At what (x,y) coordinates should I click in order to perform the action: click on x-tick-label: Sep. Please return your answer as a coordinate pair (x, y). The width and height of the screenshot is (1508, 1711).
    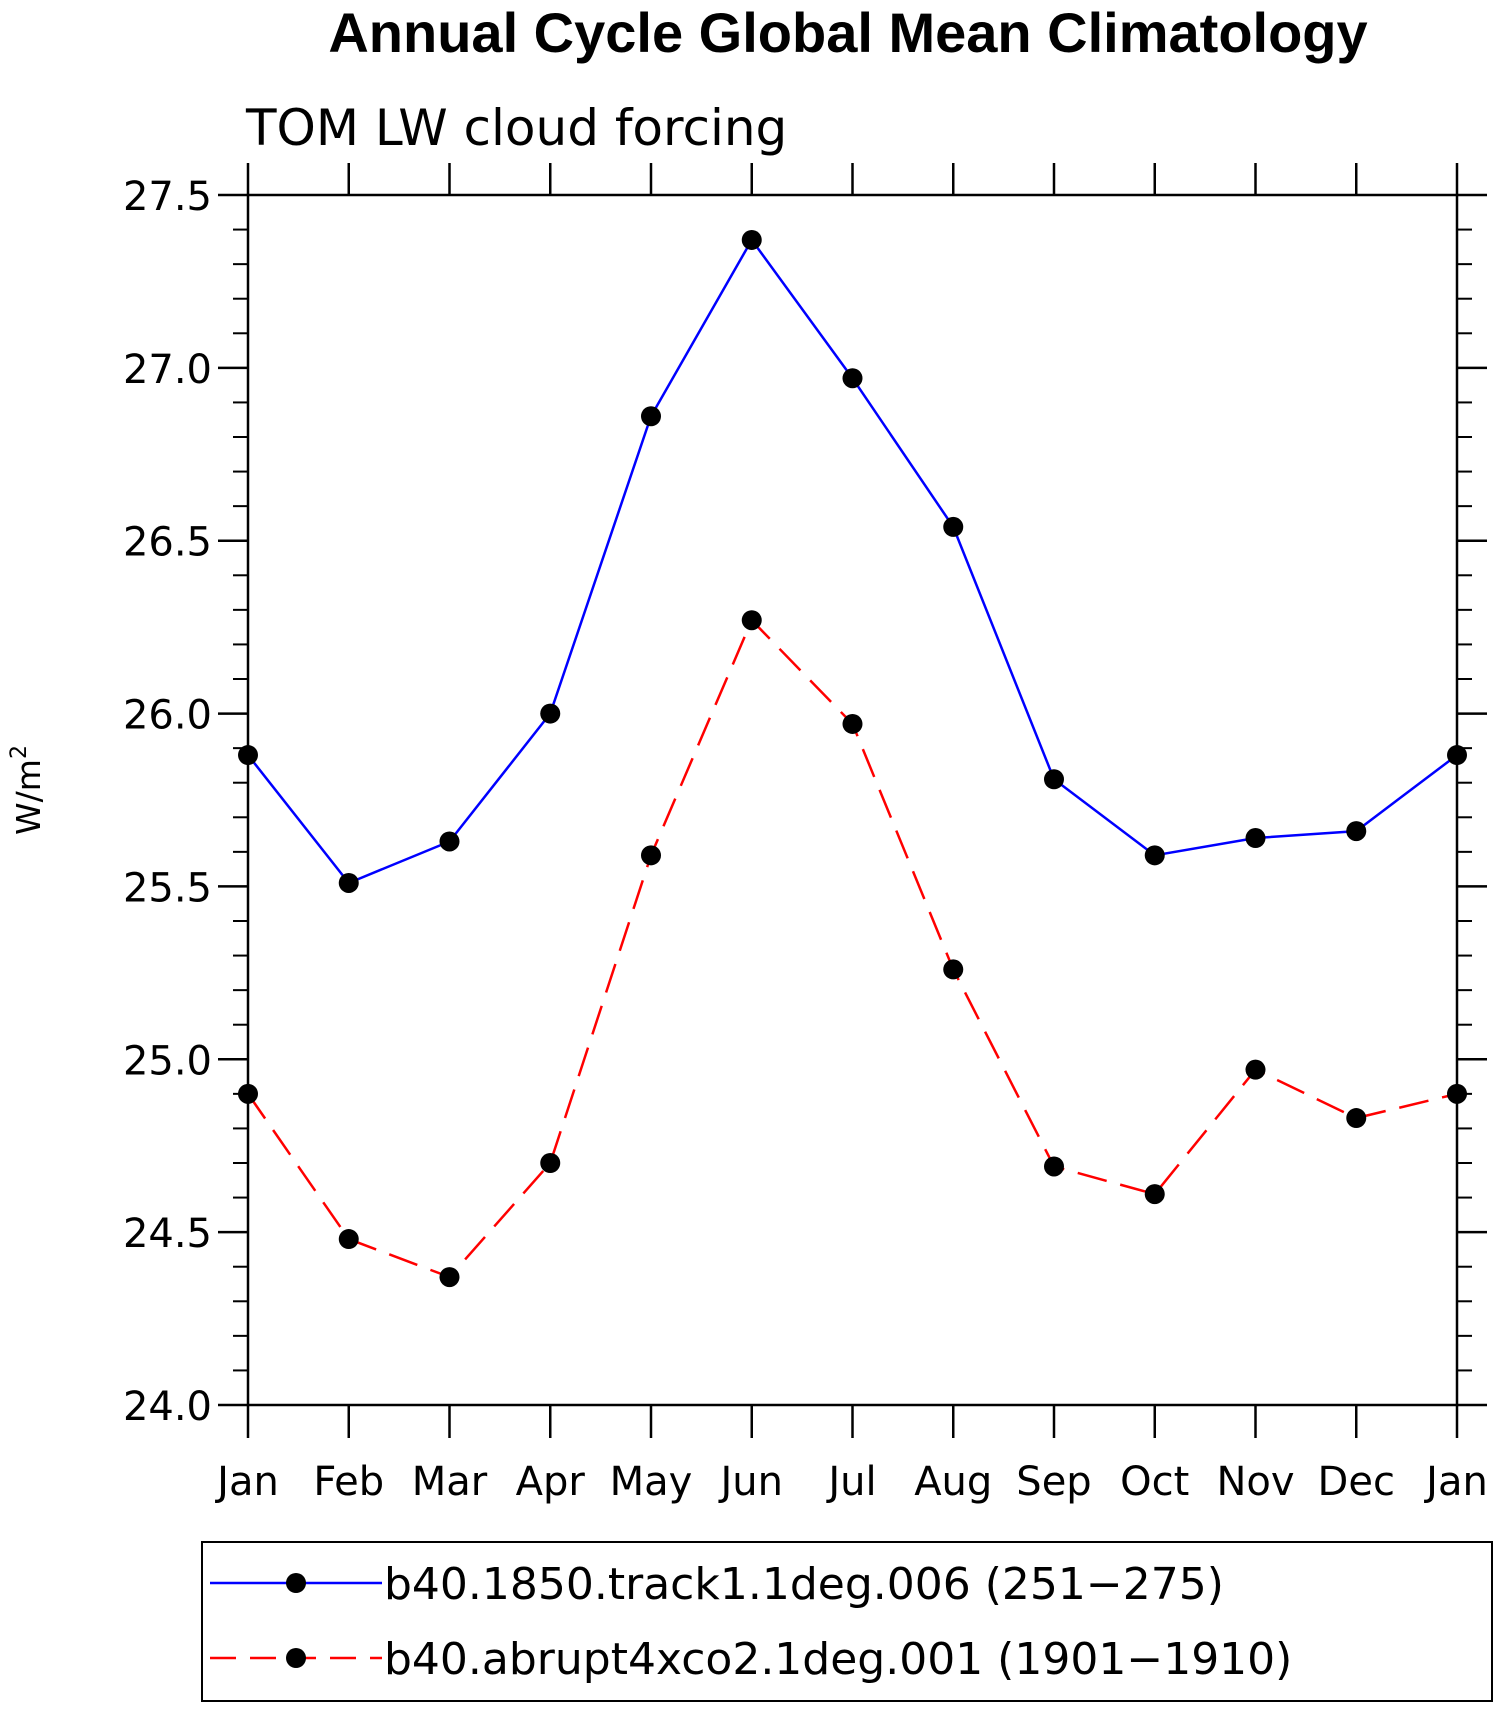
    Looking at the image, I should click on (1053, 1482).